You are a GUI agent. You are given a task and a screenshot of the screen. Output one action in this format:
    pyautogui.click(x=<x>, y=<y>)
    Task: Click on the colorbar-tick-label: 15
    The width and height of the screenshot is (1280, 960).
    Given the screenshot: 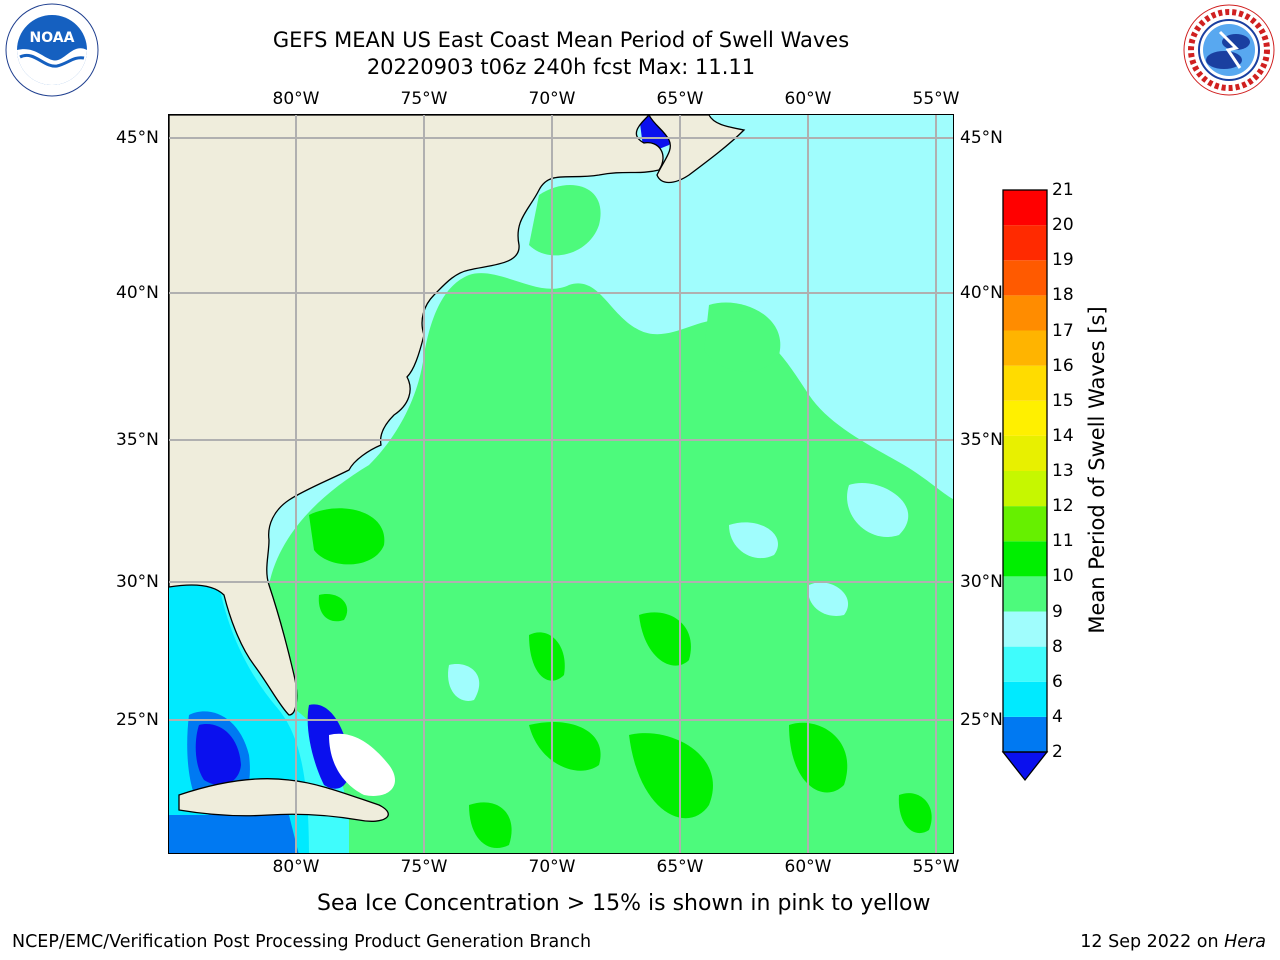 What is the action you would take?
    pyautogui.click(x=1063, y=400)
    